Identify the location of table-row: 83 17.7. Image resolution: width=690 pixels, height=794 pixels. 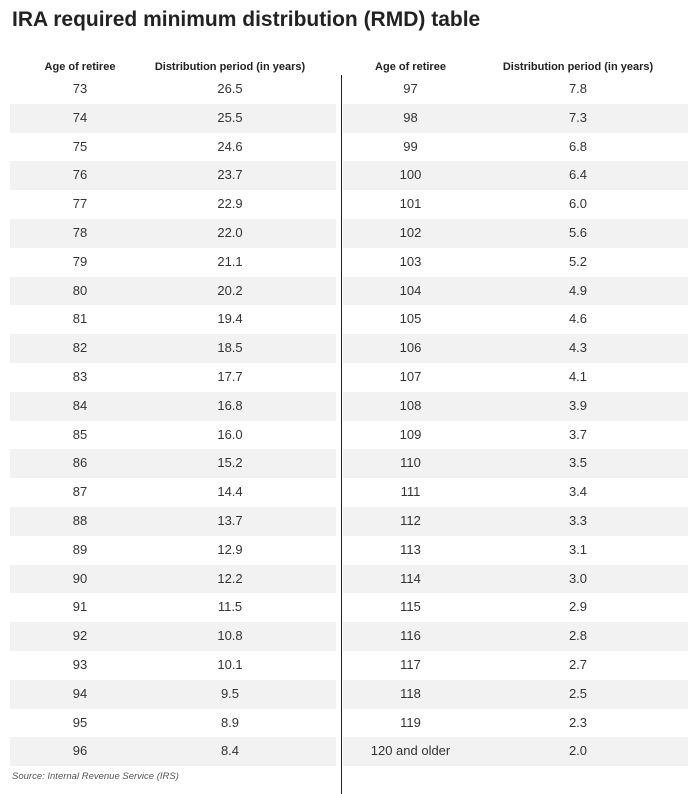
(173, 377).